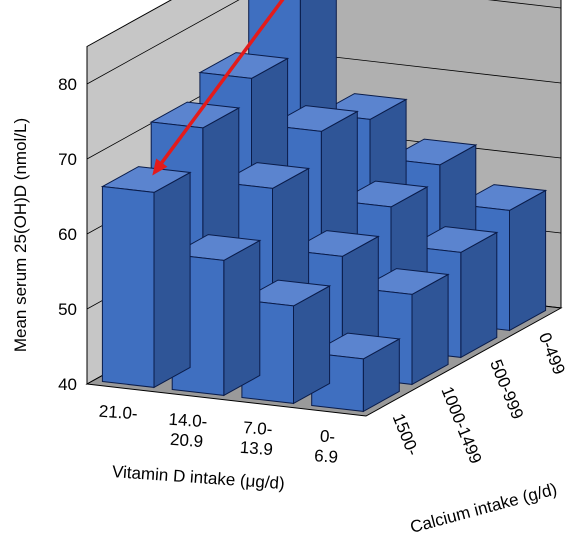 The width and height of the screenshot is (570, 542). Describe the element at coordinates (324, 42) in the screenshot. I see `gridline` at that location.